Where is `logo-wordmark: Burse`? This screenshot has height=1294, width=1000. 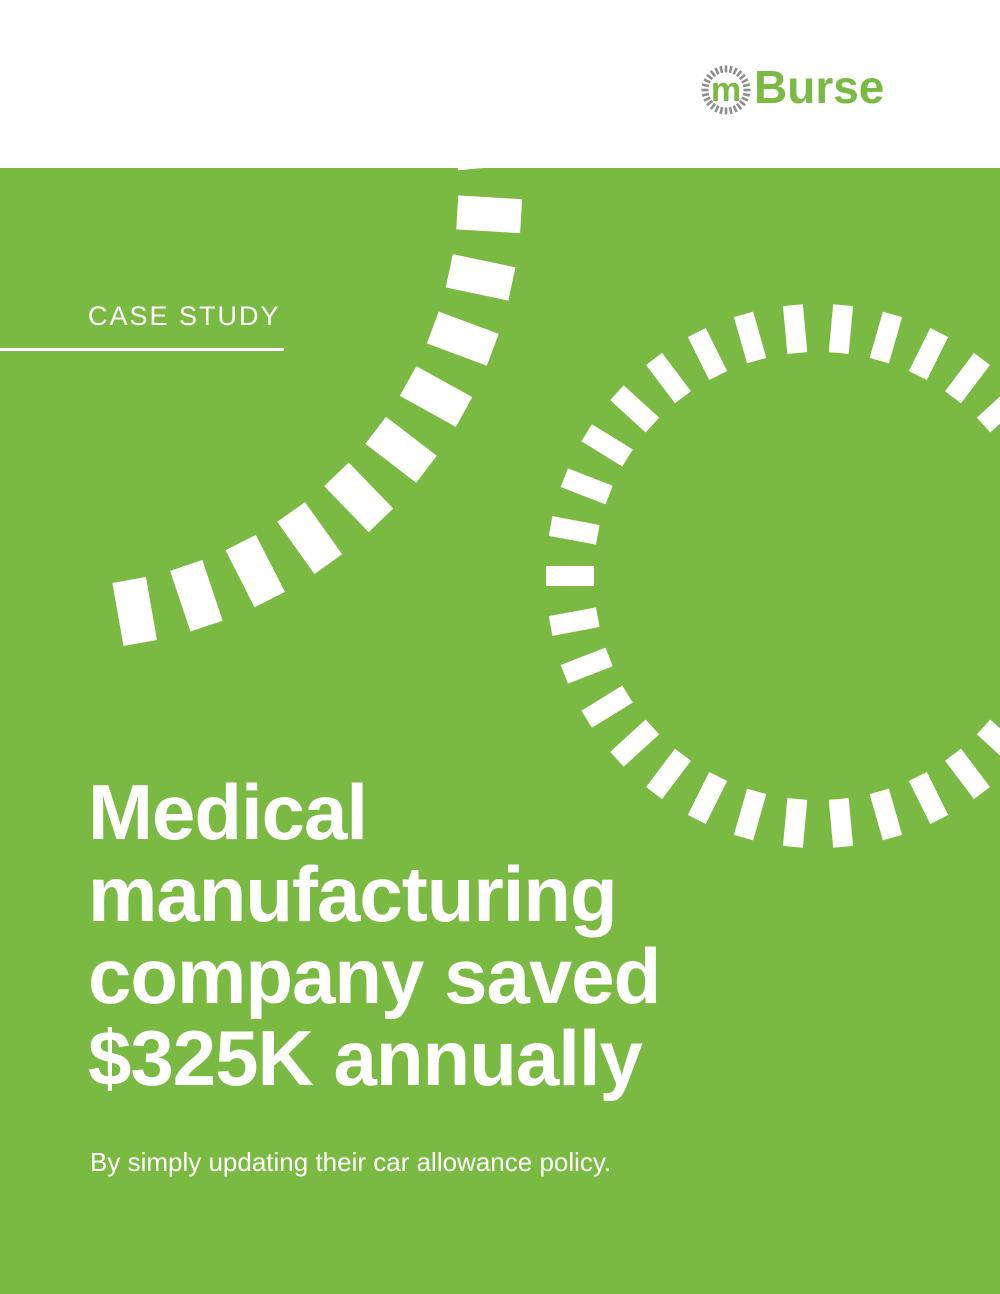
logo-wordmark: Burse is located at coordinates (819, 87).